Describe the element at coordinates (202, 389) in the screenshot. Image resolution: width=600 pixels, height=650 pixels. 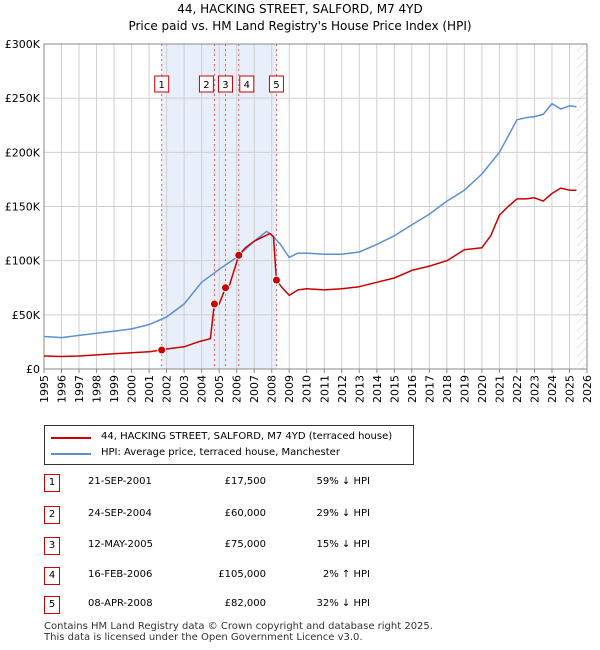
I see `x-tick-label: 2004` at that location.